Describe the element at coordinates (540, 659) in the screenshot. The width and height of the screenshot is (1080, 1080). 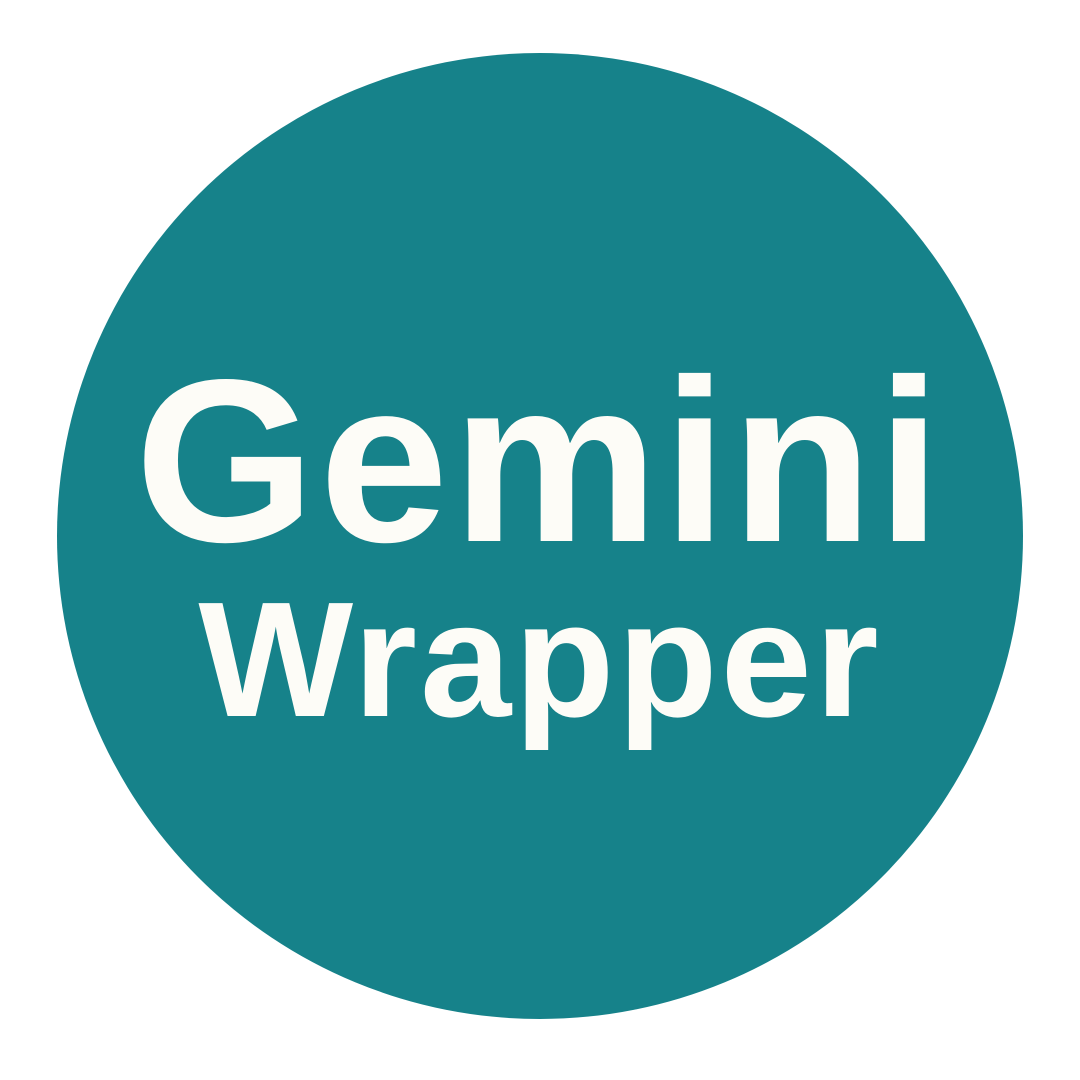
I see `logo-title-line2: Wrapper` at that location.